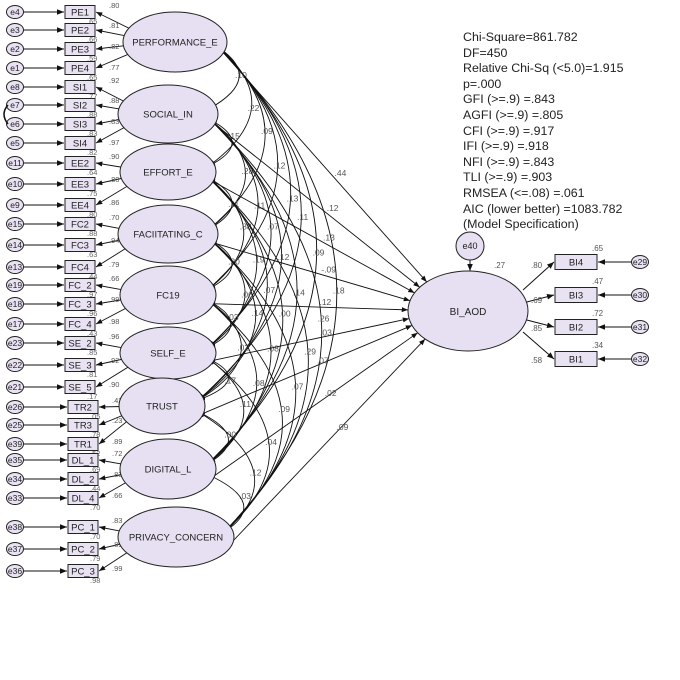 The width and height of the screenshot is (680, 680). I want to click on fit-stat-line: (Model Specification), so click(521, 224).